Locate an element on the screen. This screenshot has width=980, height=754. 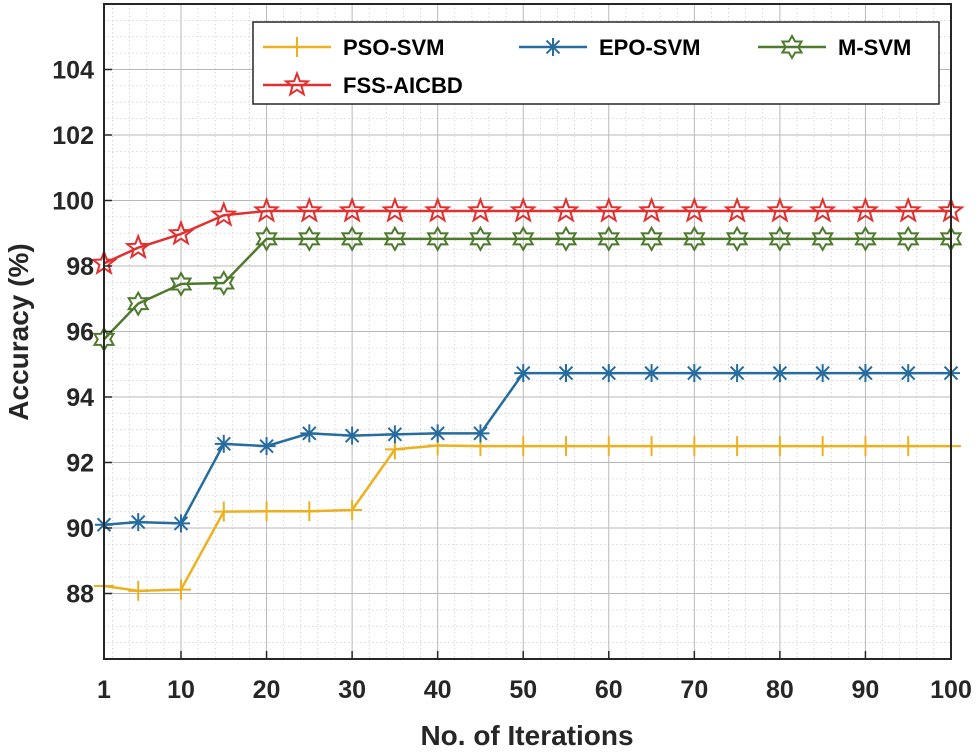
x-tick-label: 50 is located at coordinates (523, 690).